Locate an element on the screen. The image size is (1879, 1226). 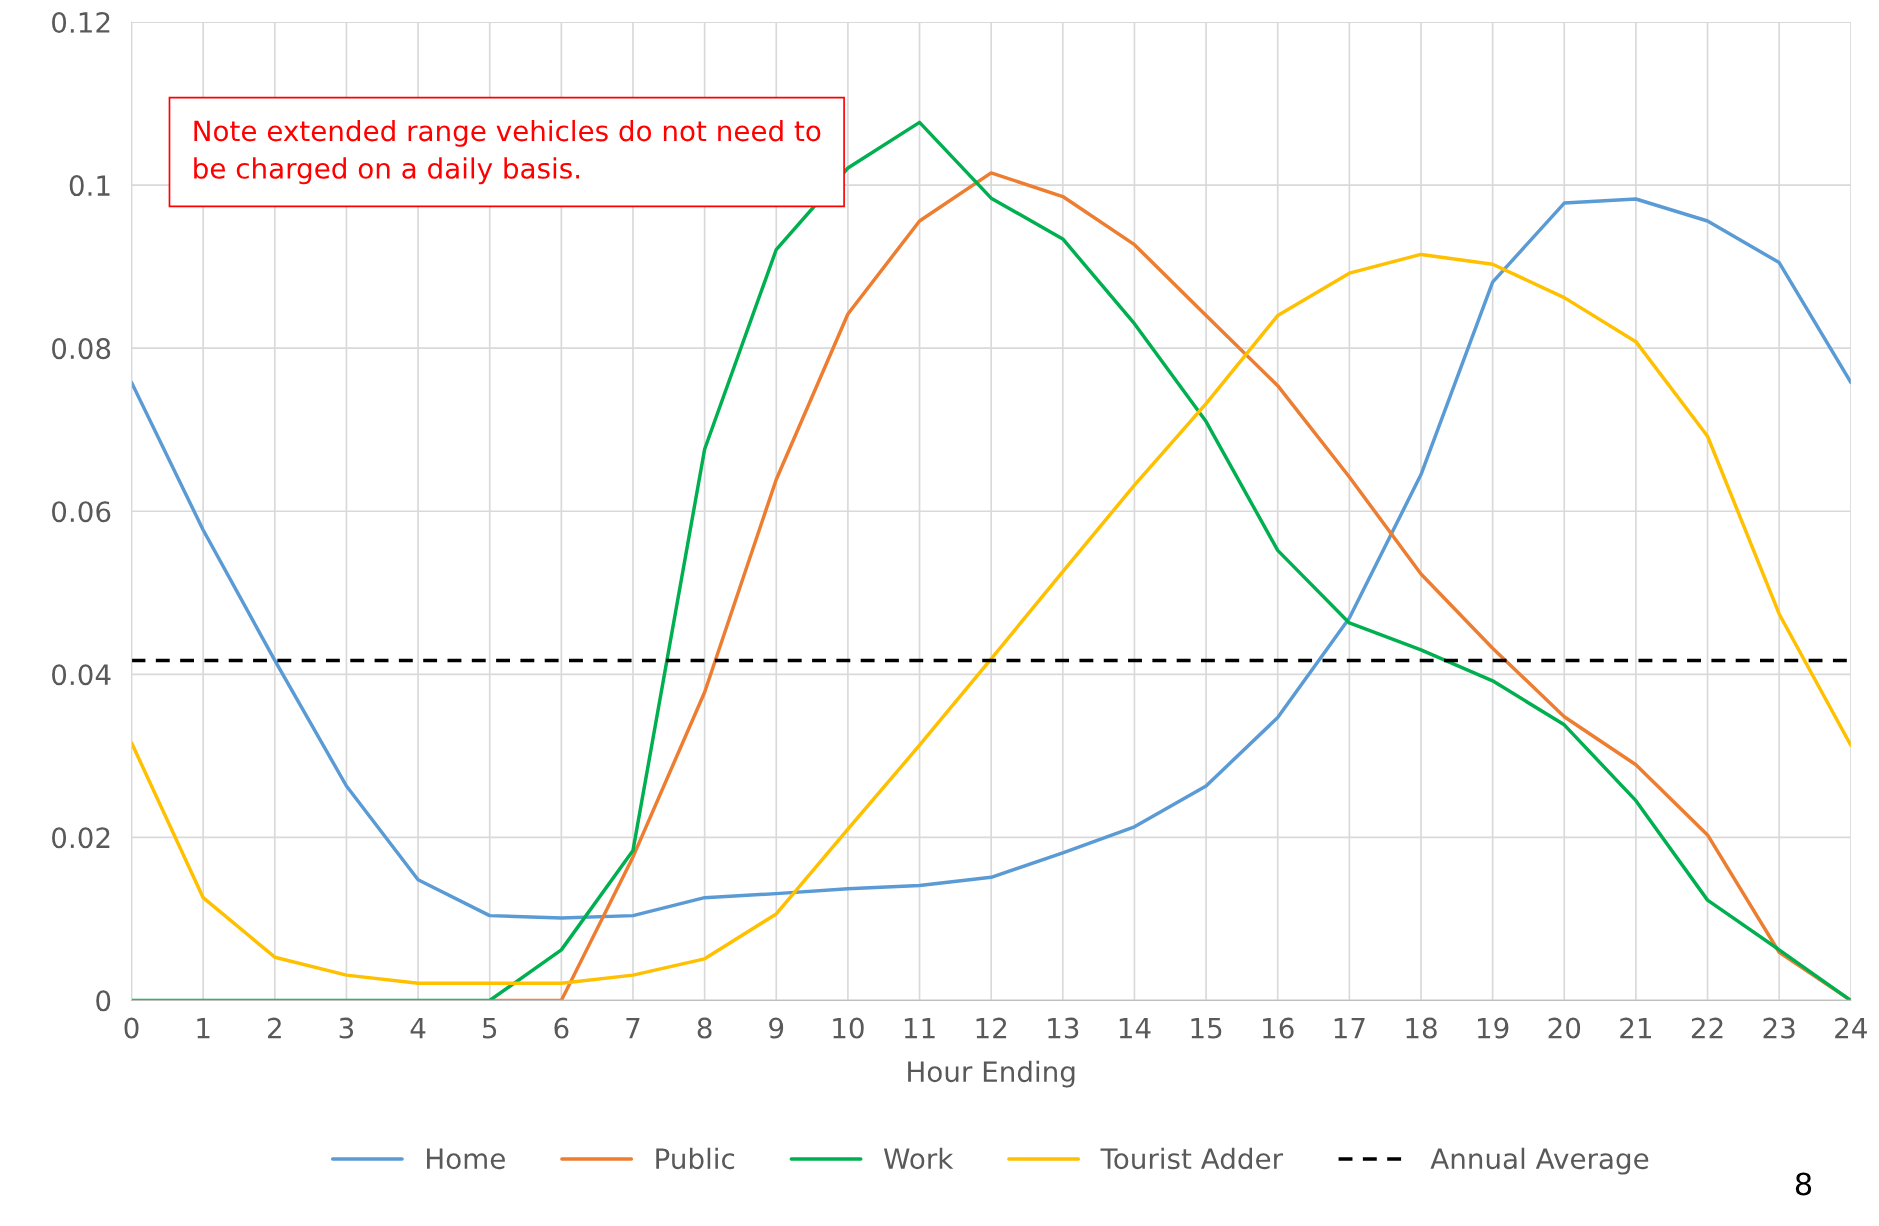
x-tick-label: 20 is located at coordinates (1564, 1028).